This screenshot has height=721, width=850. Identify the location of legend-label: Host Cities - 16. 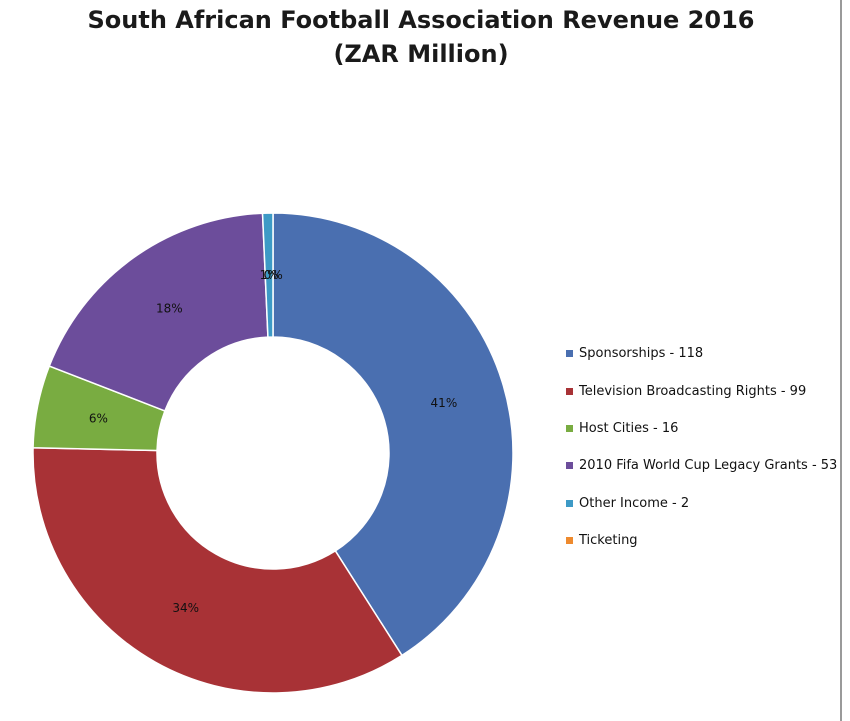
(629, 428).